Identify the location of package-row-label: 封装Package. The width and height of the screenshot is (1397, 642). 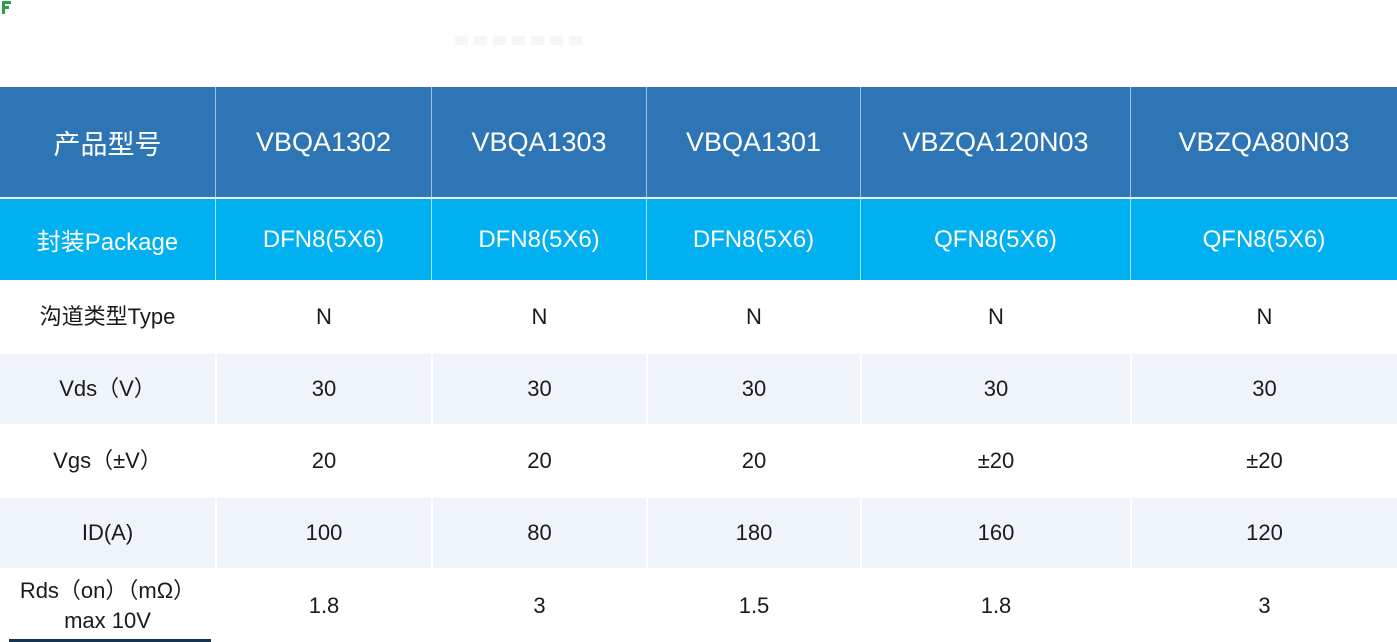
(107, 238).